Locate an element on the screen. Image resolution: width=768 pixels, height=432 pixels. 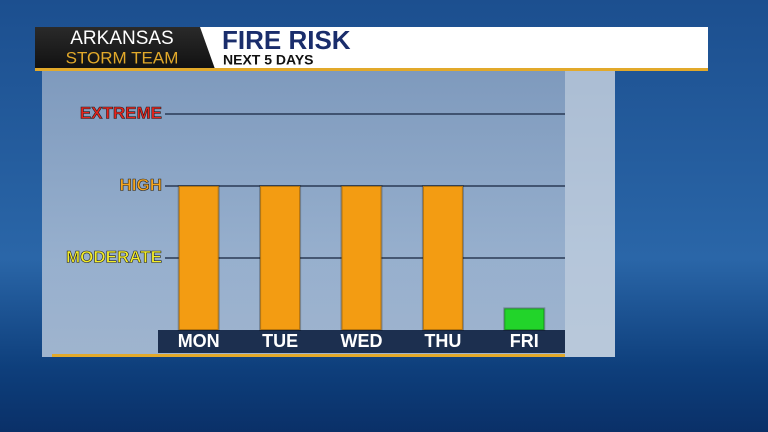
x-tick-label: WED is located at coordinates (362, 341).